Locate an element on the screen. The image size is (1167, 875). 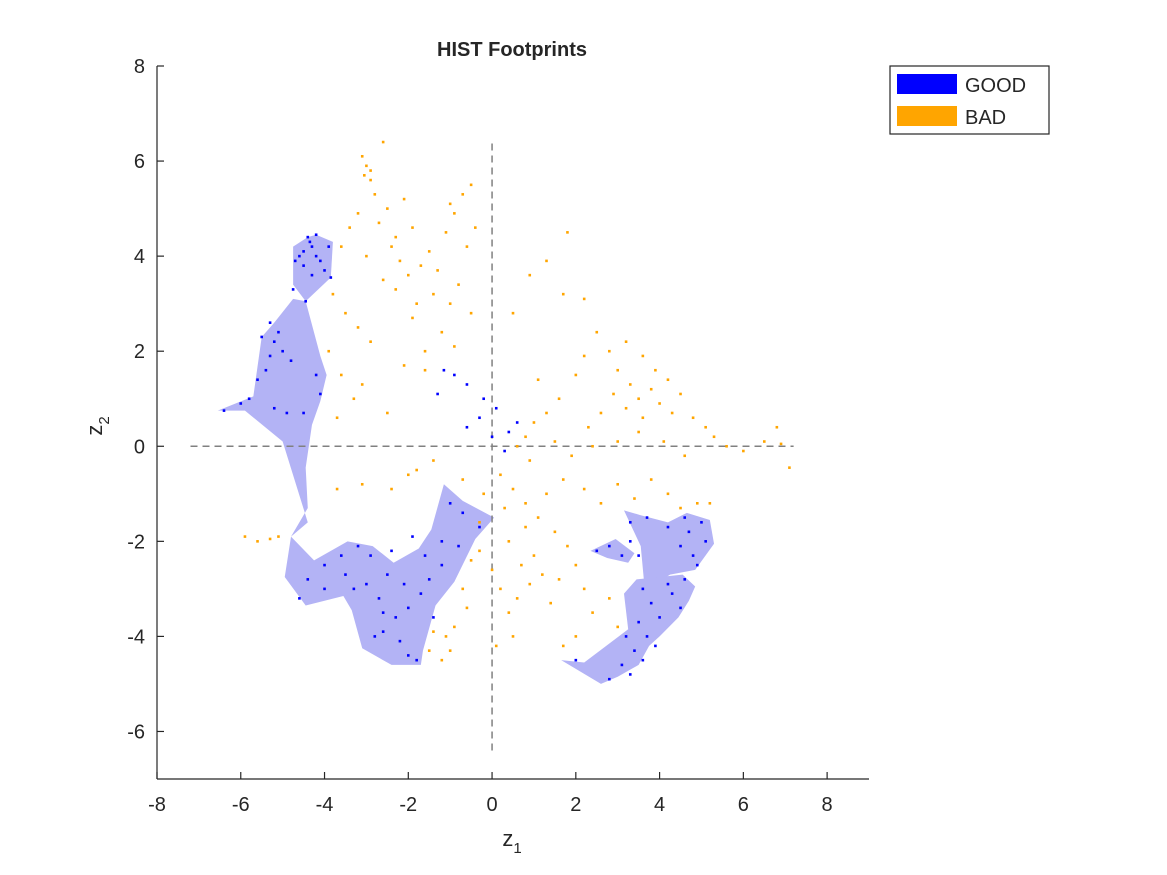
legend: GOOD BAD is located at coordinates (969, 100).